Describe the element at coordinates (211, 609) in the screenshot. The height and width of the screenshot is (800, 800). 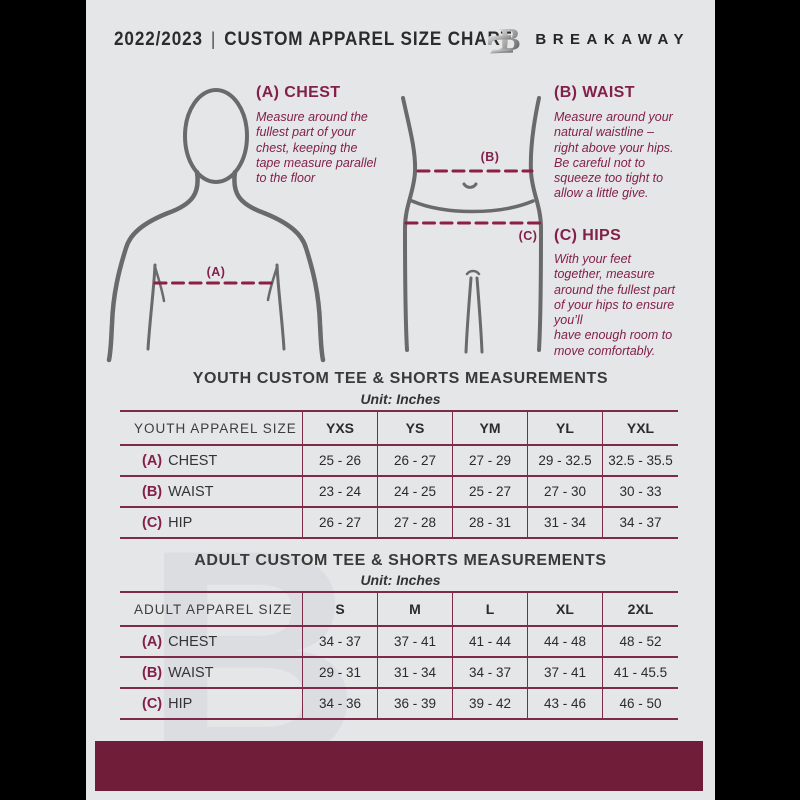
I see `adult-header-label: ADULT APPAREL SIZE` at that location.